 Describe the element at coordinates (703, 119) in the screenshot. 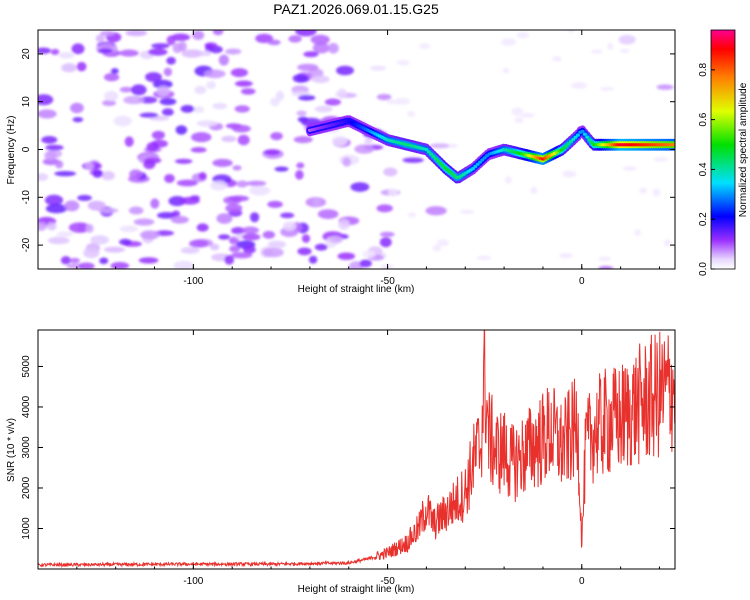

I see `colorbar-tick-label: 0.6` at that location.